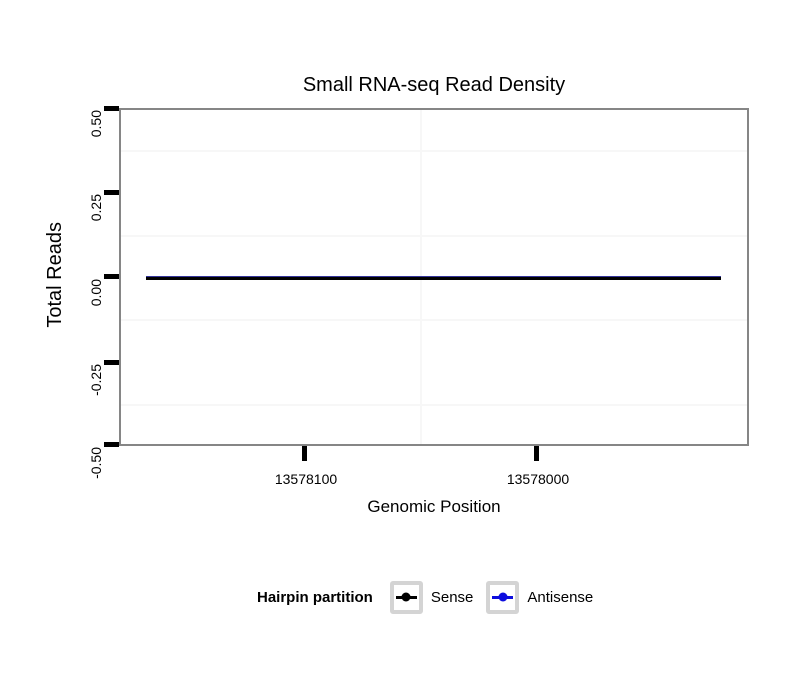 This screenshot has height=690, width=810. I want to click on legend-label-antisense: Antisense, so click(560, 597).